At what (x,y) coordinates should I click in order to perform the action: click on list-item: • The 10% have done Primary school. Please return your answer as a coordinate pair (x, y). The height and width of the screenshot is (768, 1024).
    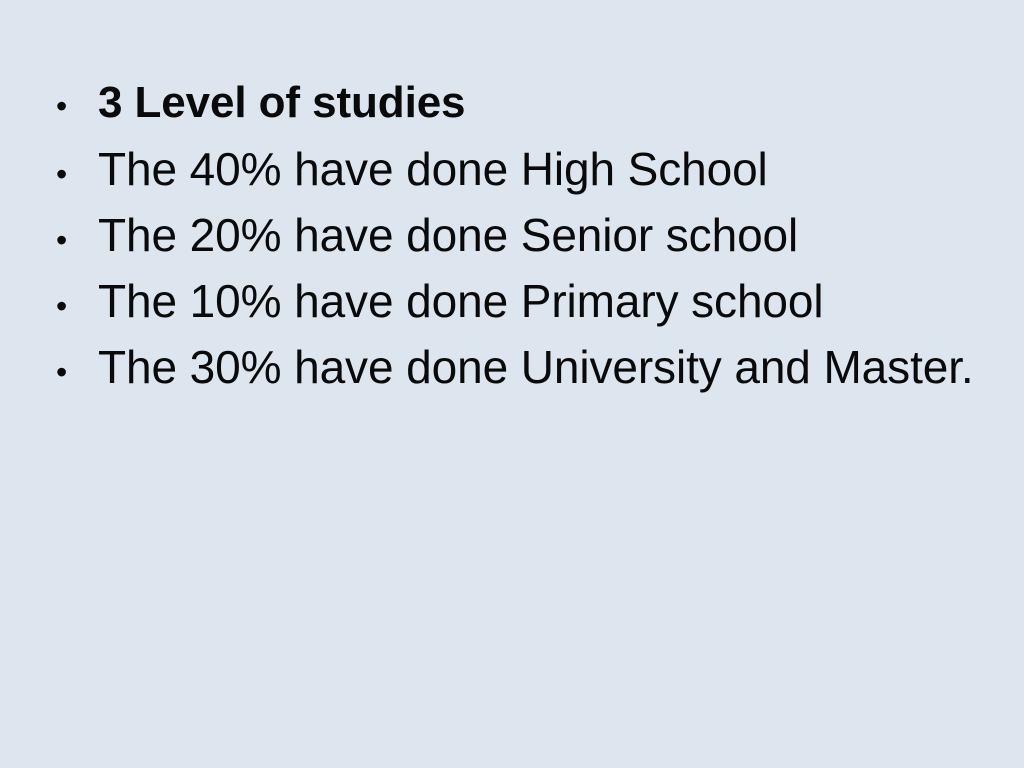
    Looking at the image, I should click on (516, 301).